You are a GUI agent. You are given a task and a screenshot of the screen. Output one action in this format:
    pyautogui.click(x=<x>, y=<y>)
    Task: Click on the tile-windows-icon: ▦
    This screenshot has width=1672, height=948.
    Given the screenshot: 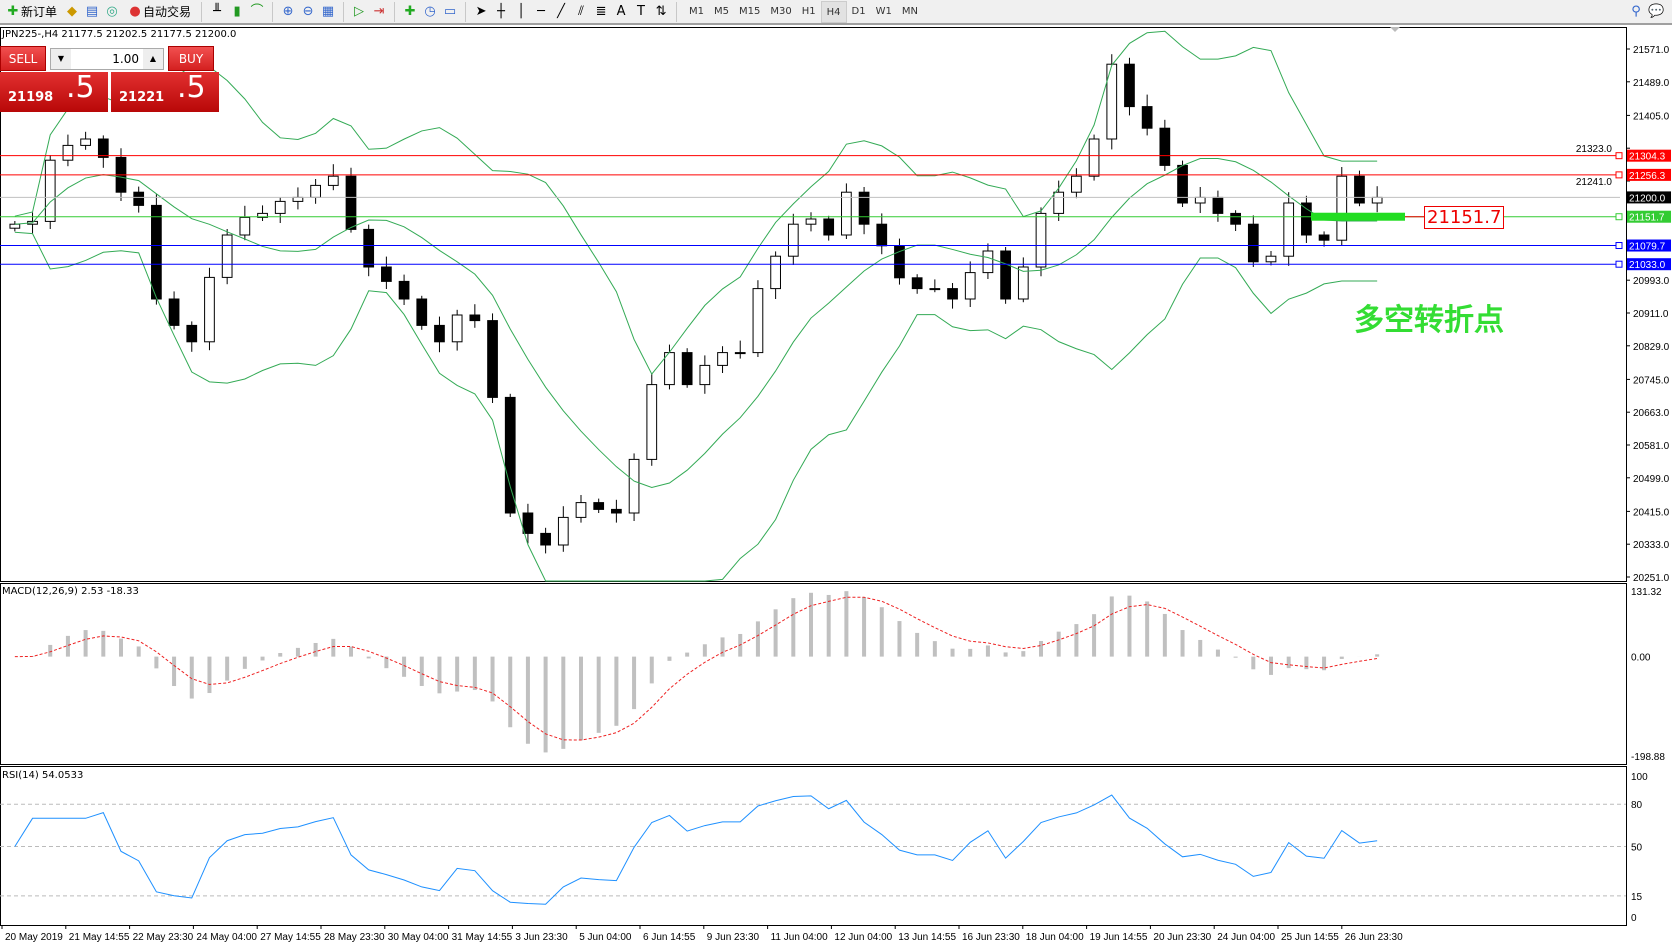 What is the action you would take?
    pyautogui.click(x=328, y=11)
    